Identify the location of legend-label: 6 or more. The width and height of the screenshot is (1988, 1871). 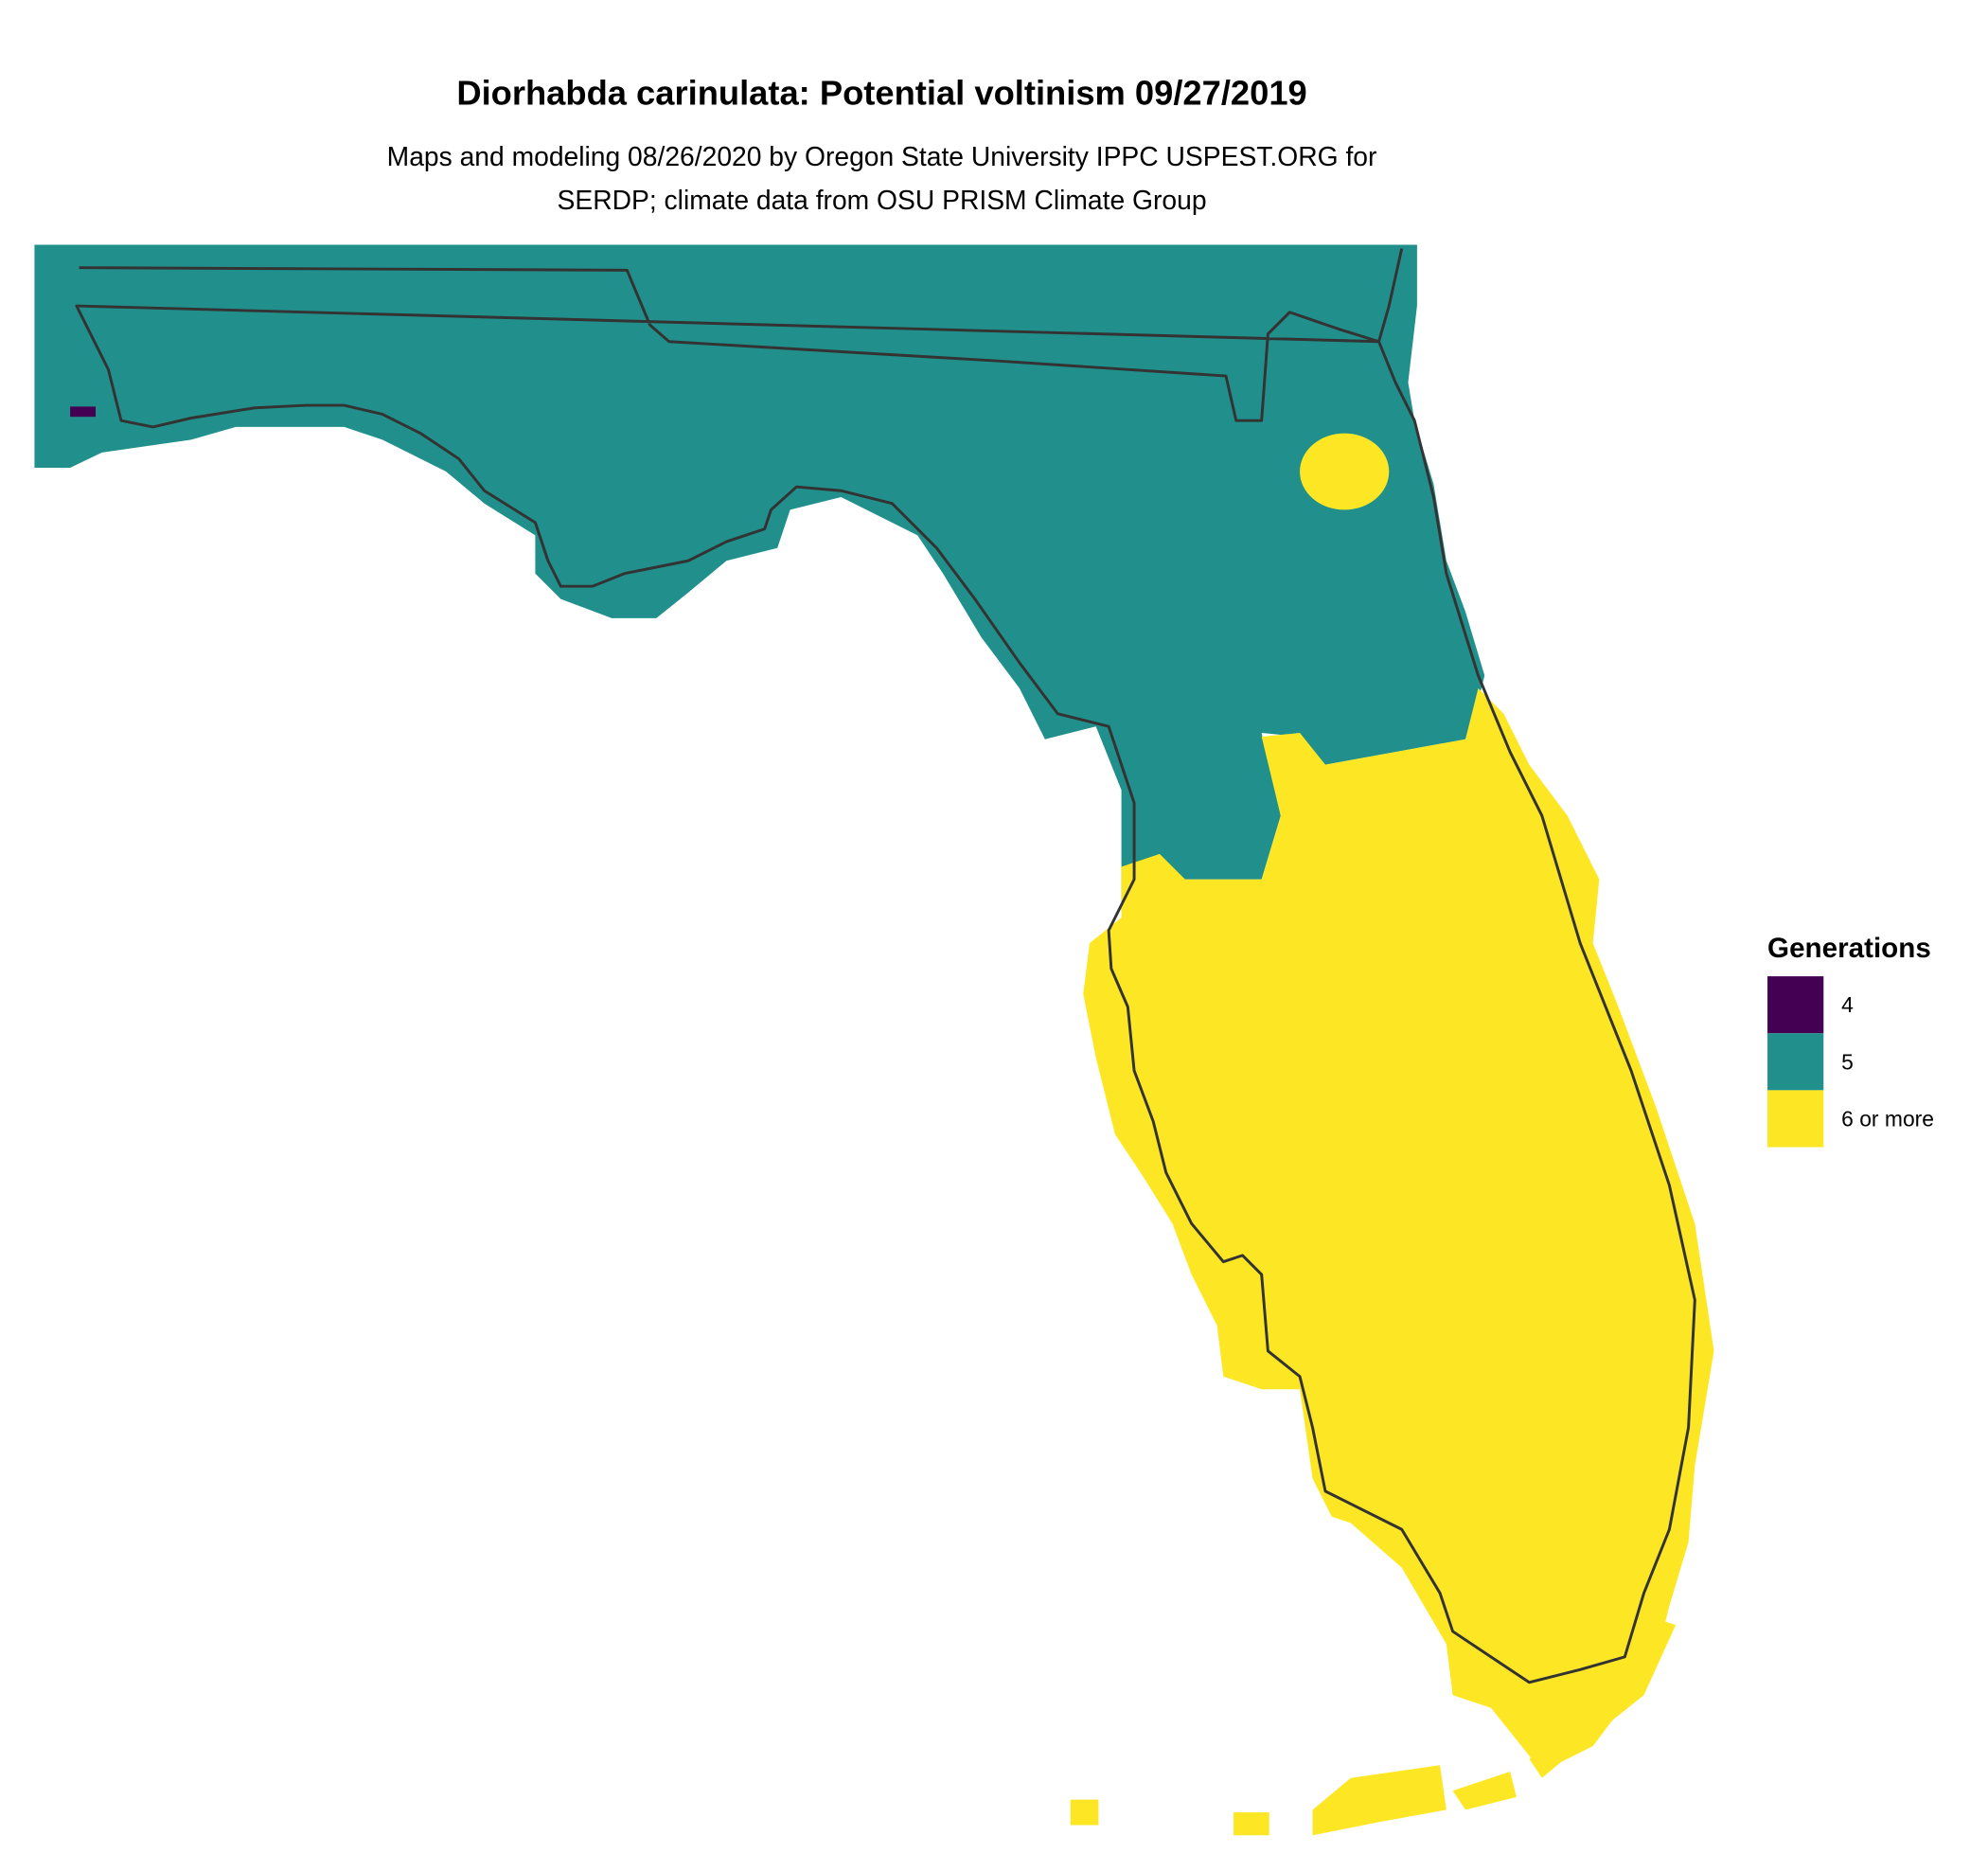
(1887, 1119).